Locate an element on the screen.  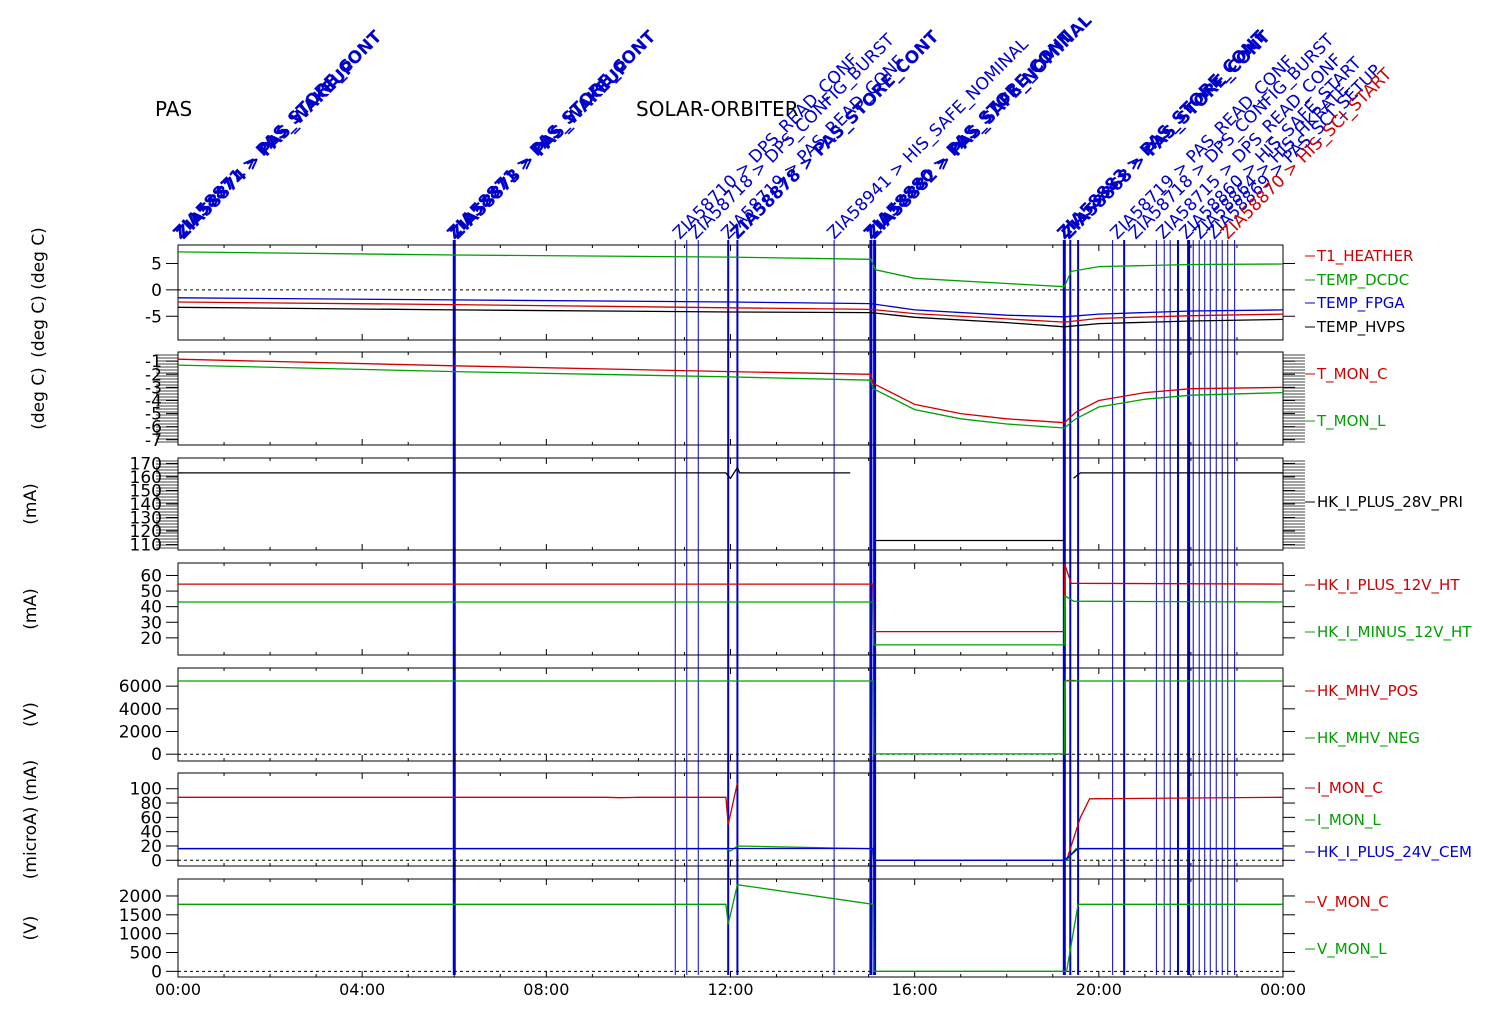
instrument-title: PAS is located at coordinates (173, 109).